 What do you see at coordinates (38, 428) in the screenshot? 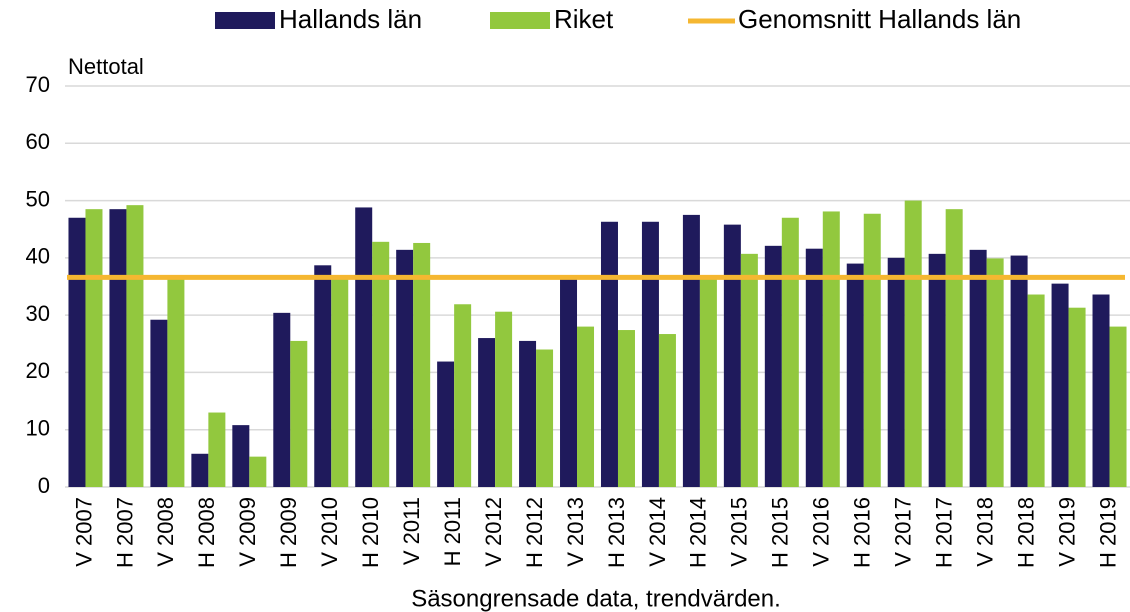
I see `y-tick-label: 10` at bounding box center [38, 428].